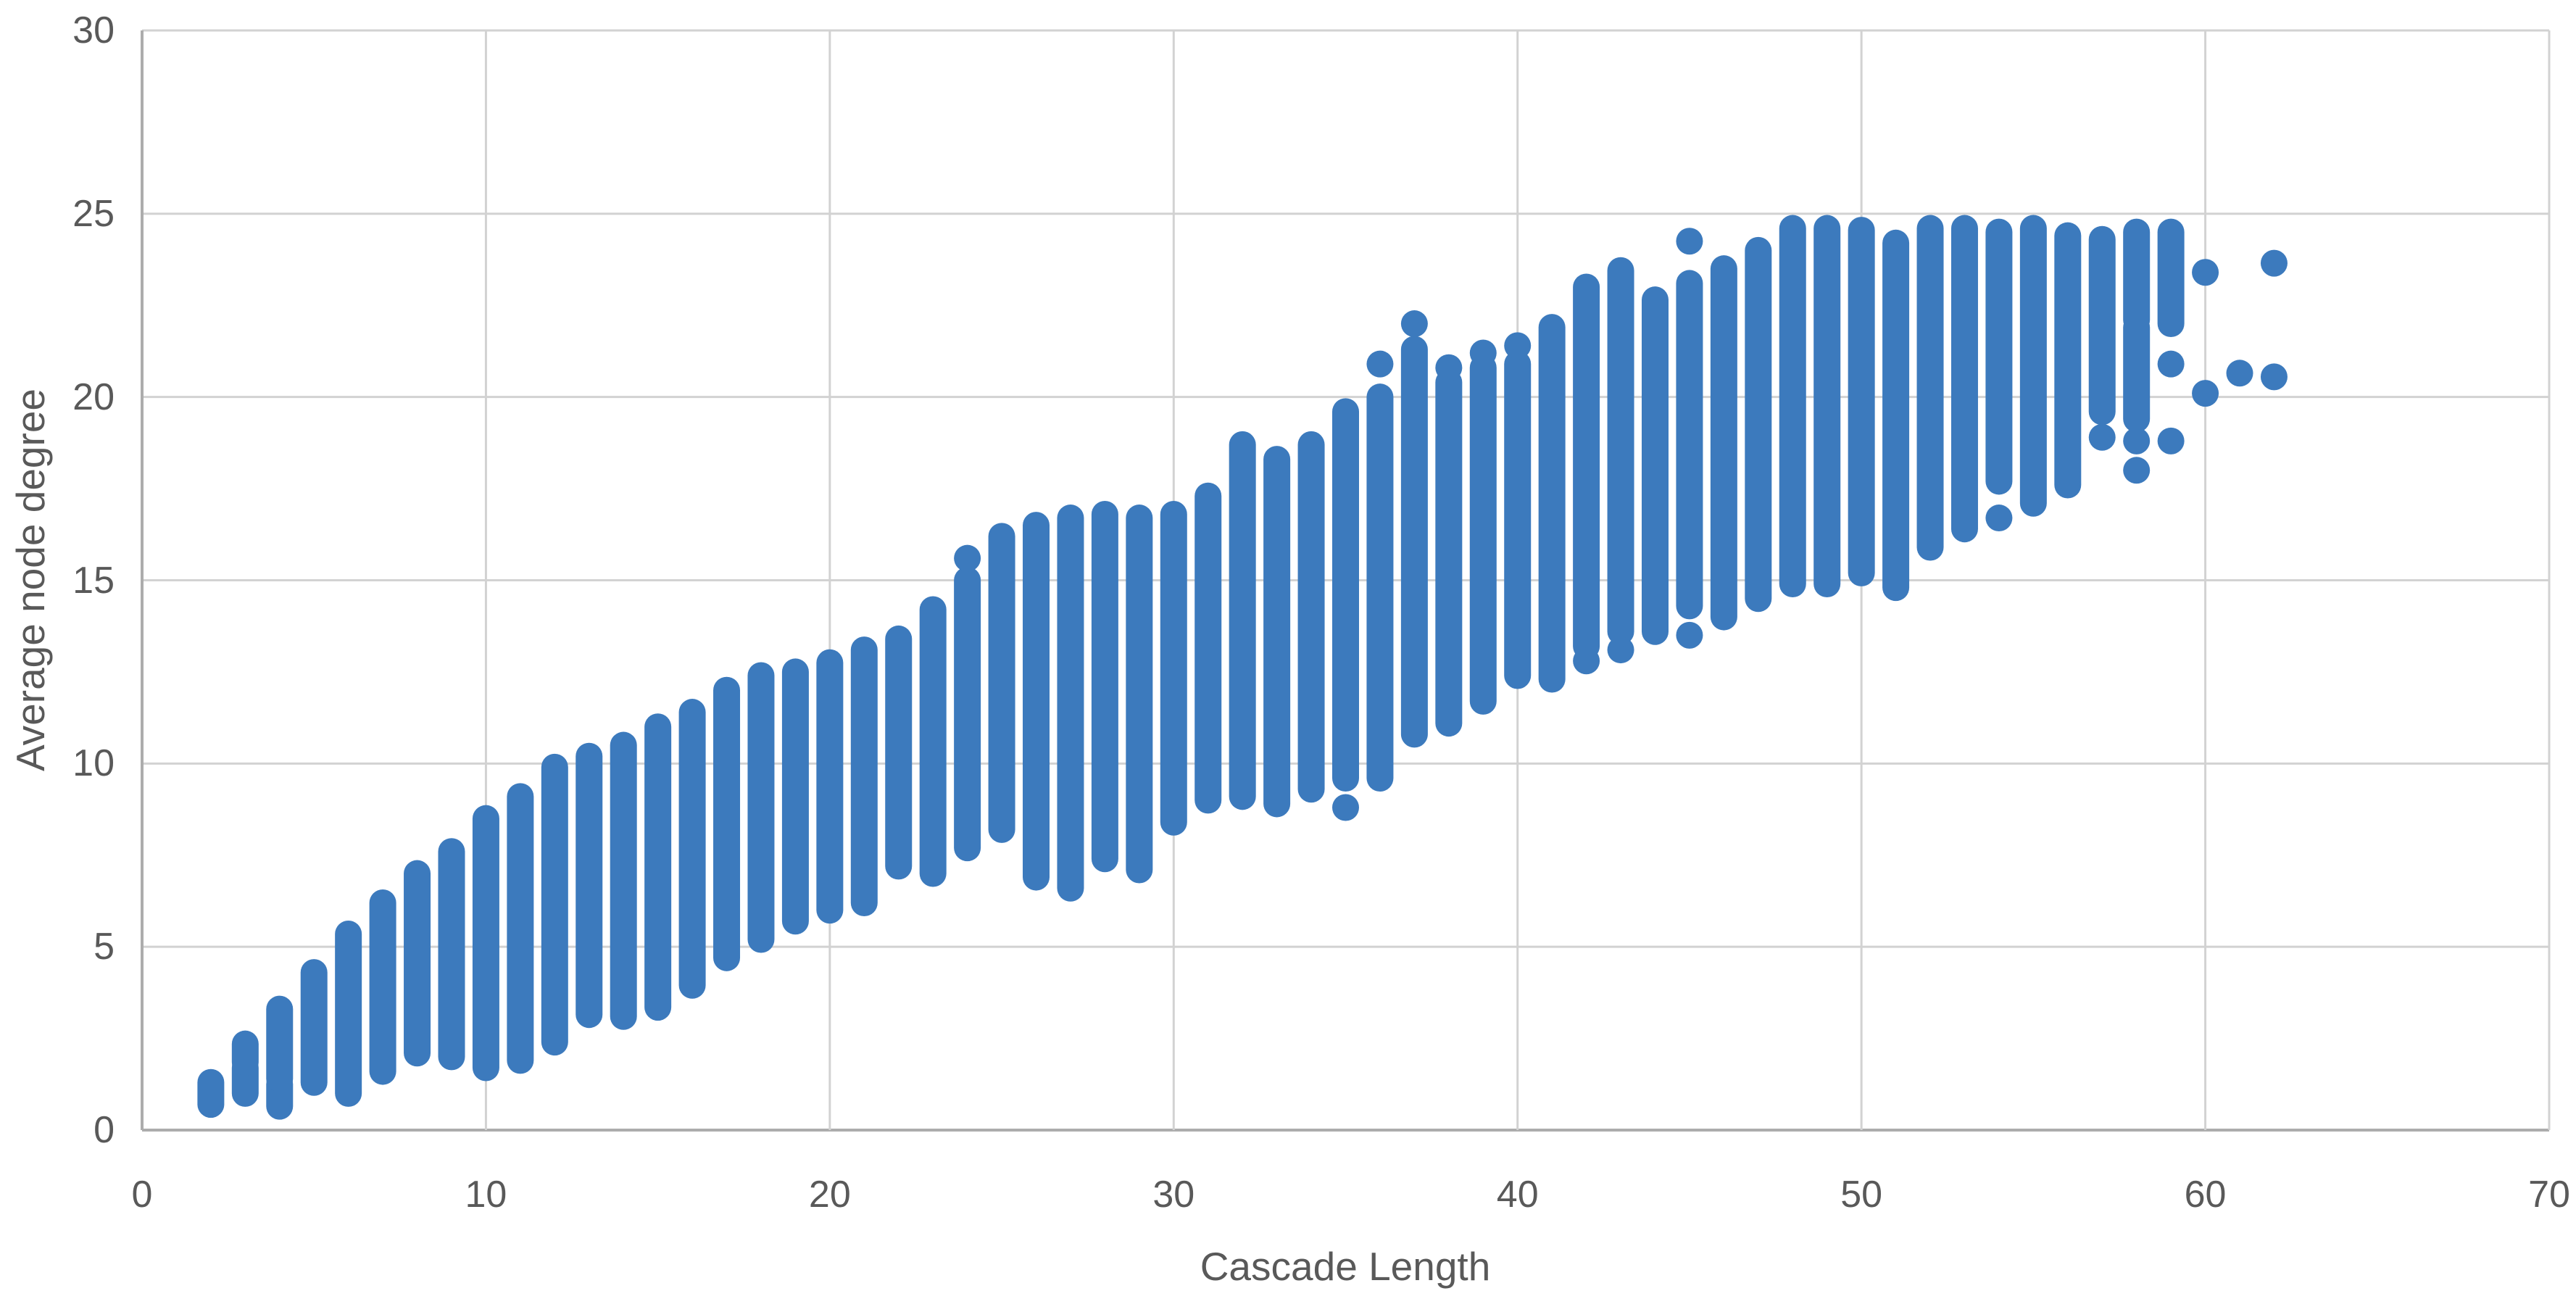 This screenshot has width=2576, height=1291. Describe the element at coordinates (1861, 1195) in the screenshot. I see `x-tick-label: 50` at that location.